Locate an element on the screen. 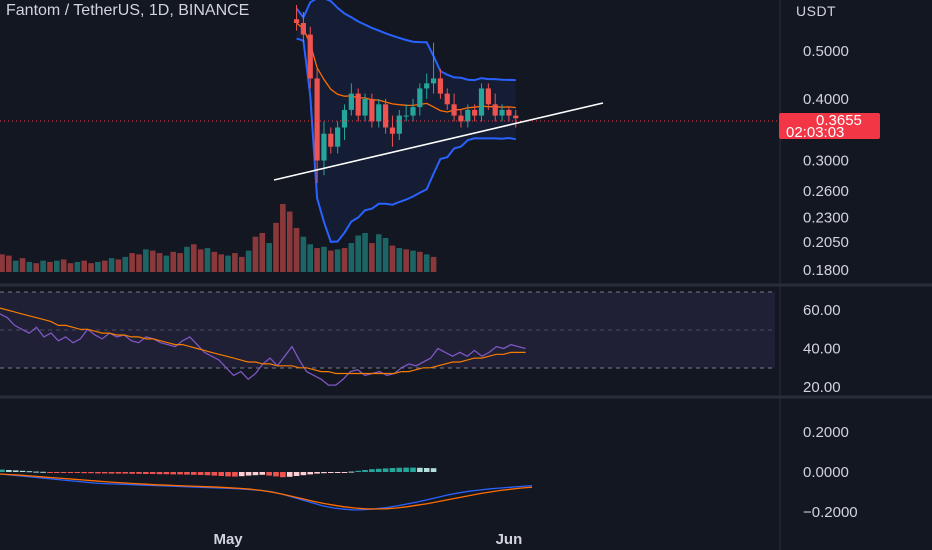 The height and width of the screenshot is (550, 932). currency-unit: USDT is located at coordinates (816, 11).